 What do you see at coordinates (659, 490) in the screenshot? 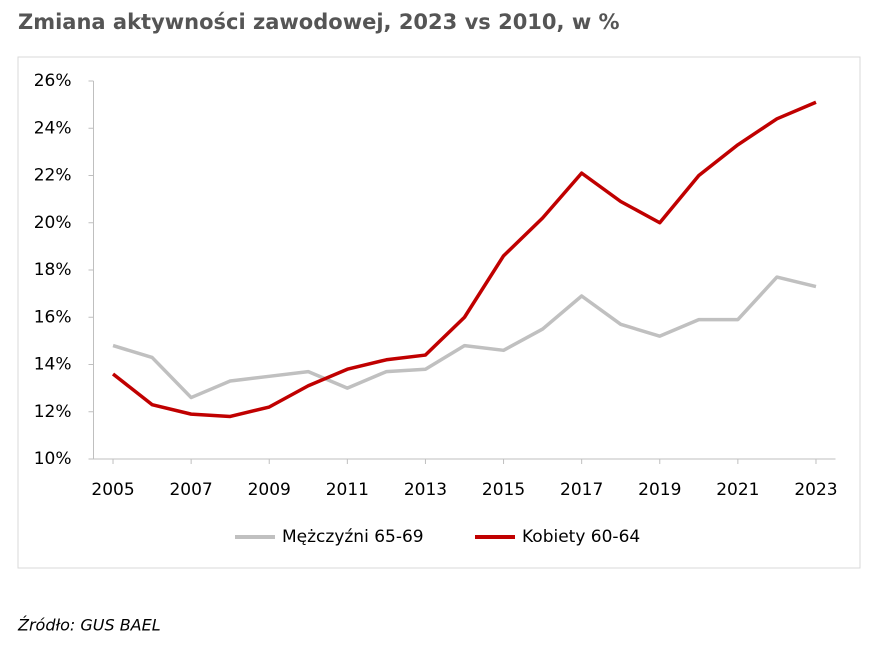
I see `x-tick-label: 2019` at bounding box center [659, 490].